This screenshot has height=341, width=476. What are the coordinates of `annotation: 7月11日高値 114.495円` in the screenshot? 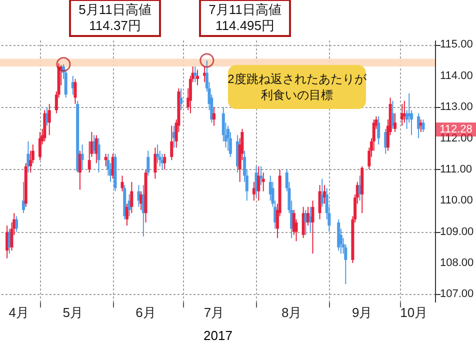 It's located at (245, 17).